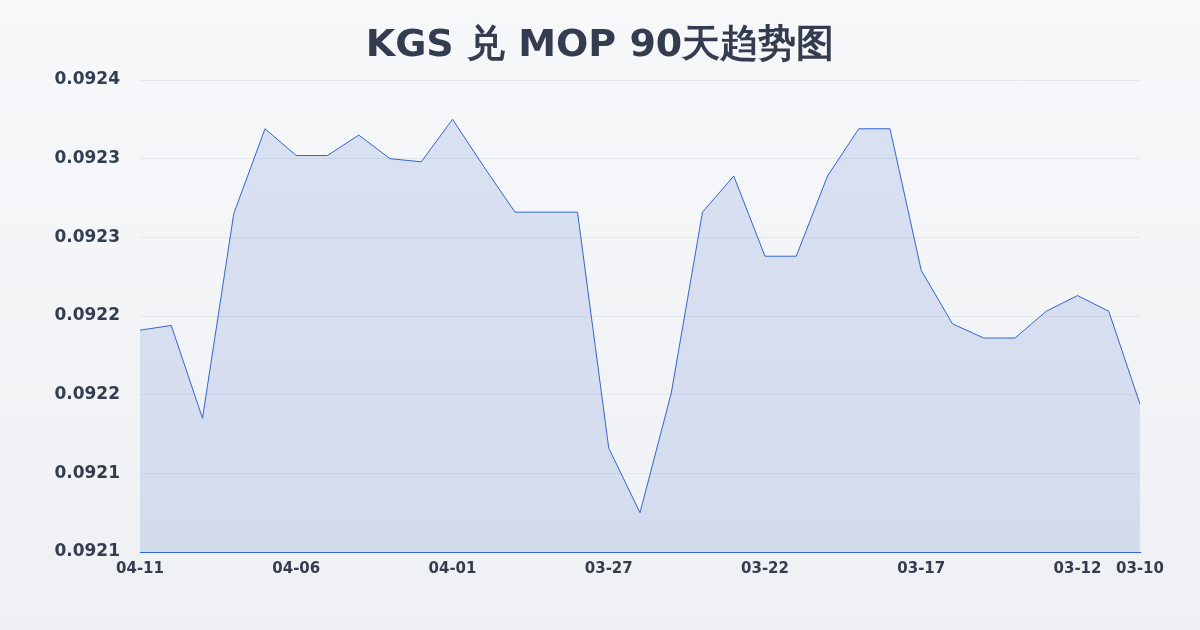  What do you see at coordinates (1140, 567) in the screenshot?
I see `x-tick-label: 03-10` at bounding box center [1140, 567].